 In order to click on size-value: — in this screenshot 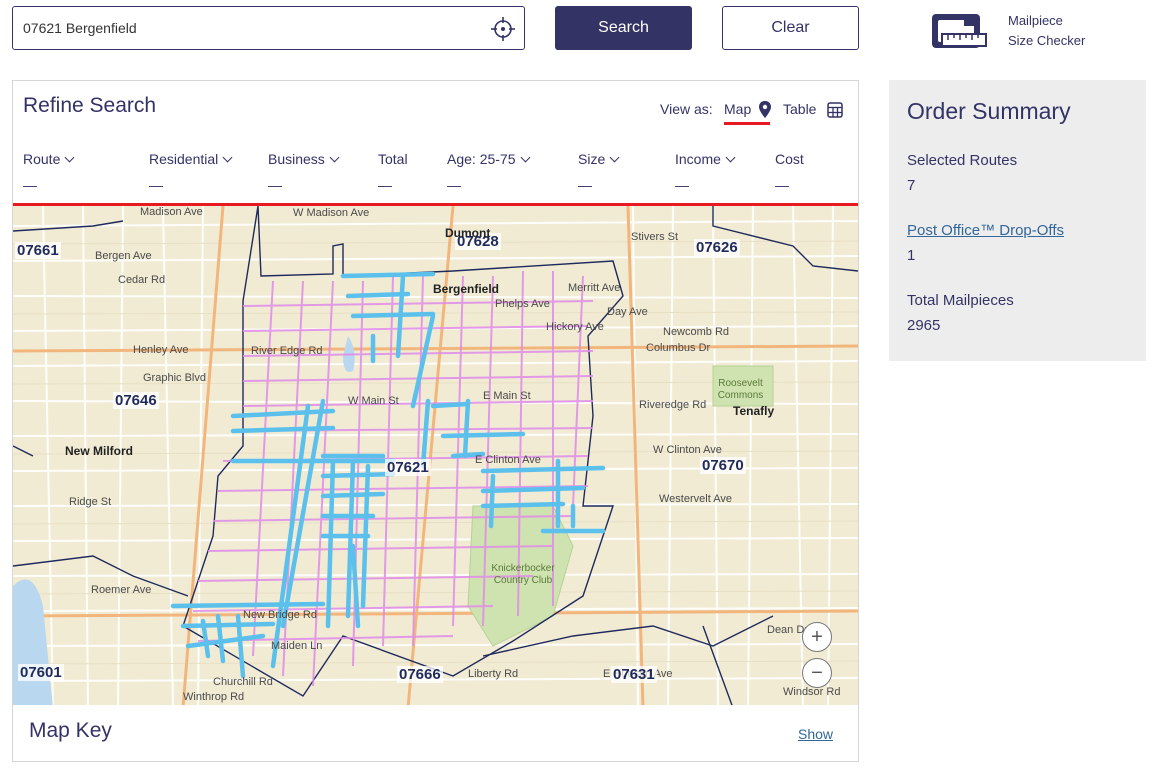, I will do `click(585, 185)`.